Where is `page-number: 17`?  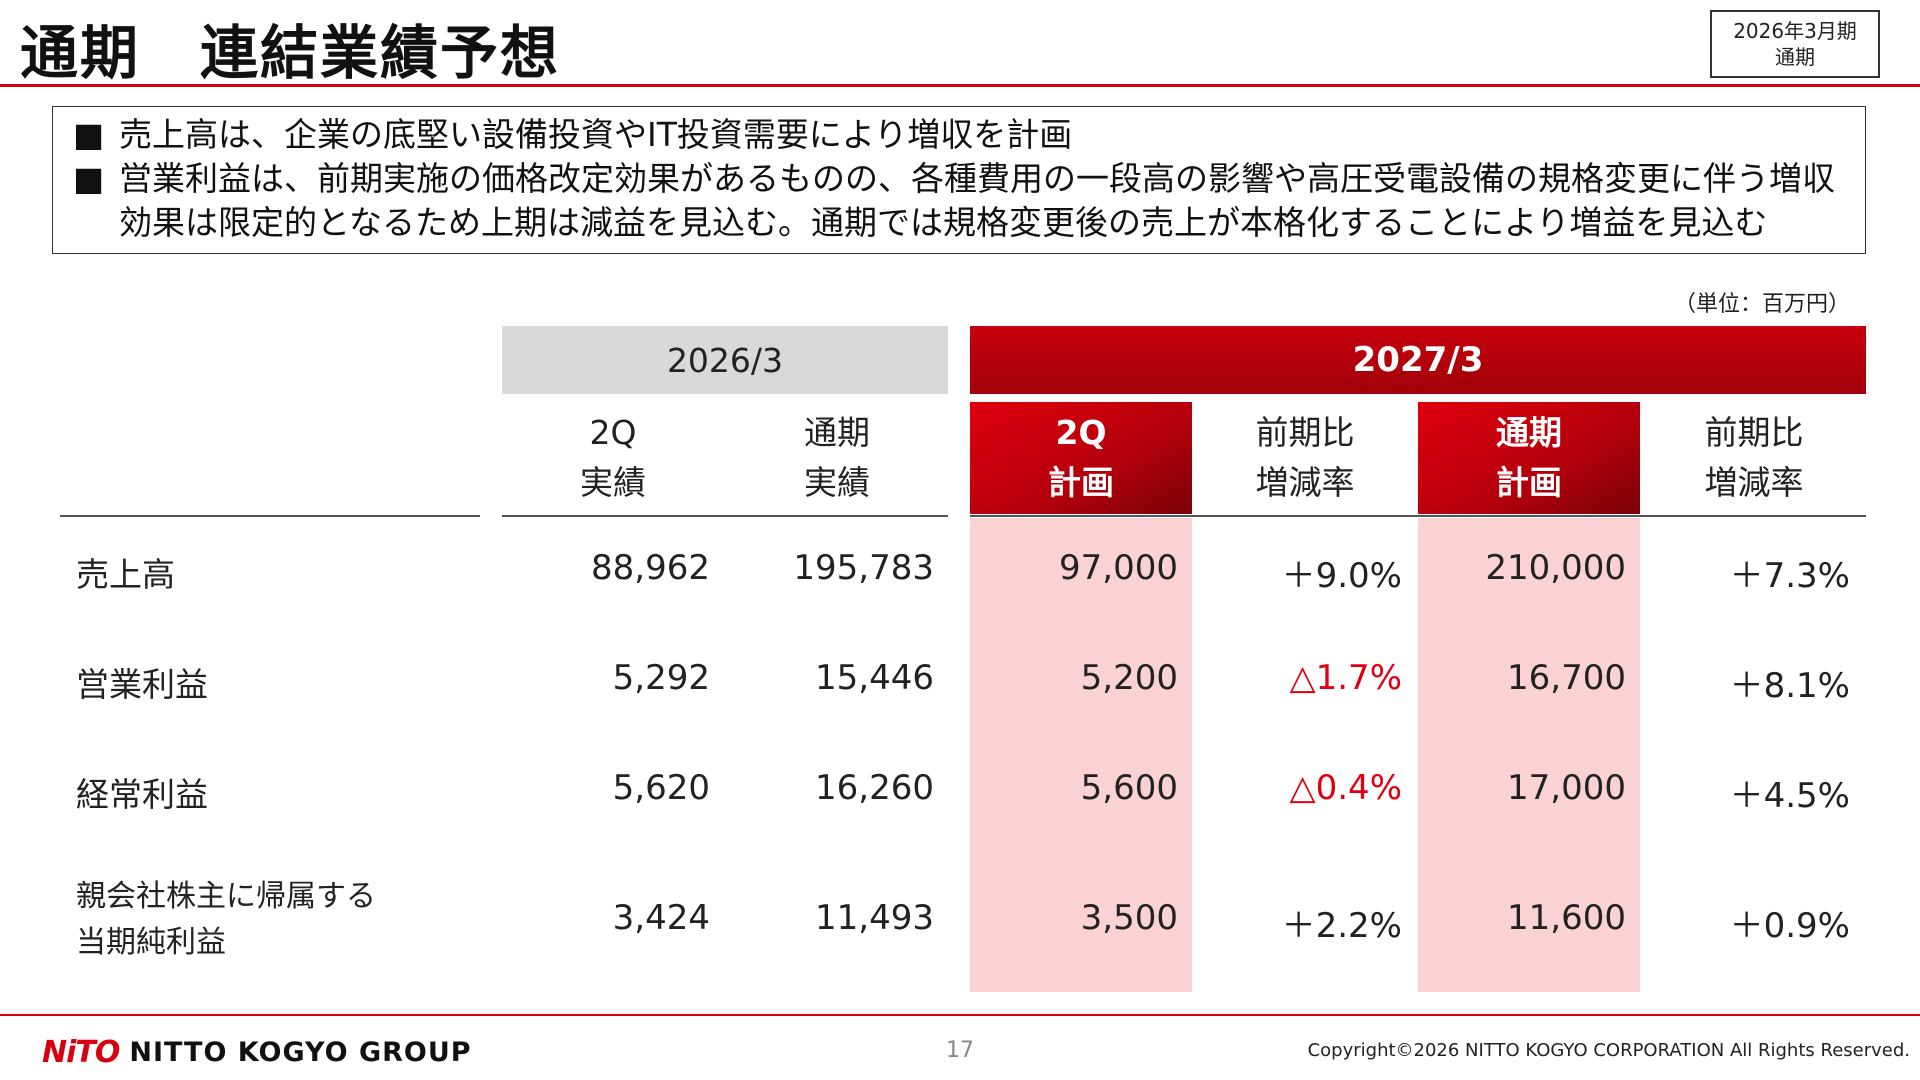
page-number: 17 is located at coordinates (960, 1050).